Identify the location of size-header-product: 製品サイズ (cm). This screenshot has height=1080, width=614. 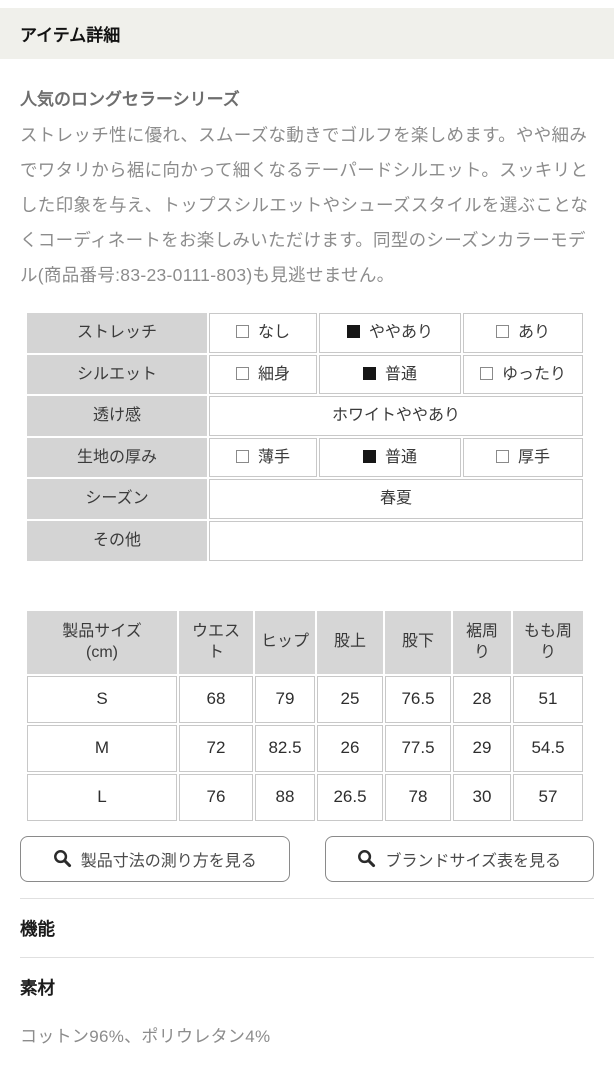
(102, 642).